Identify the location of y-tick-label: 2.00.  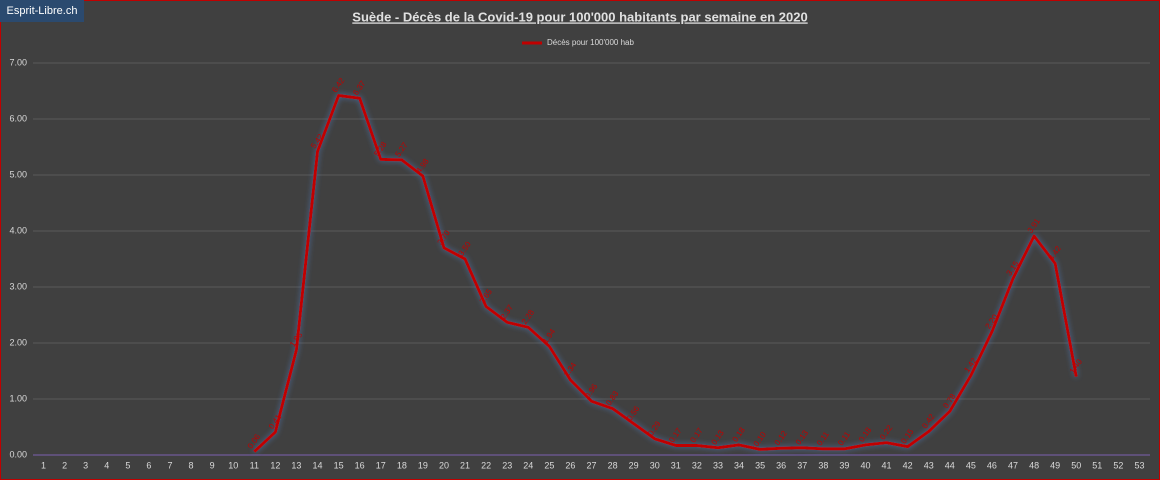
(18, 342).